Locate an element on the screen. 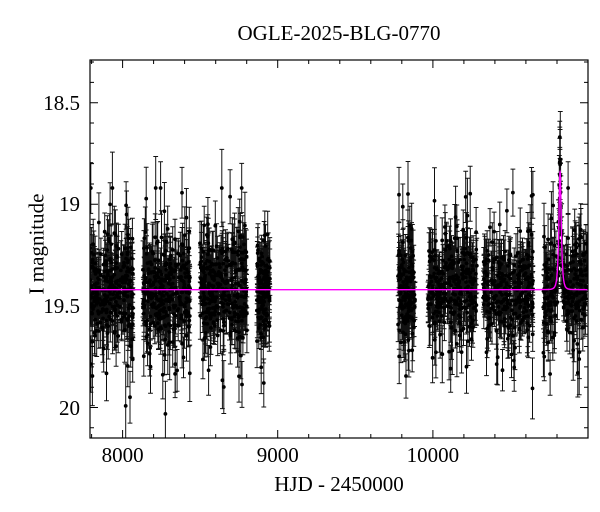 The image size is (600, 512). x-tick-label: 9000 is located at coordinates (277, 455).